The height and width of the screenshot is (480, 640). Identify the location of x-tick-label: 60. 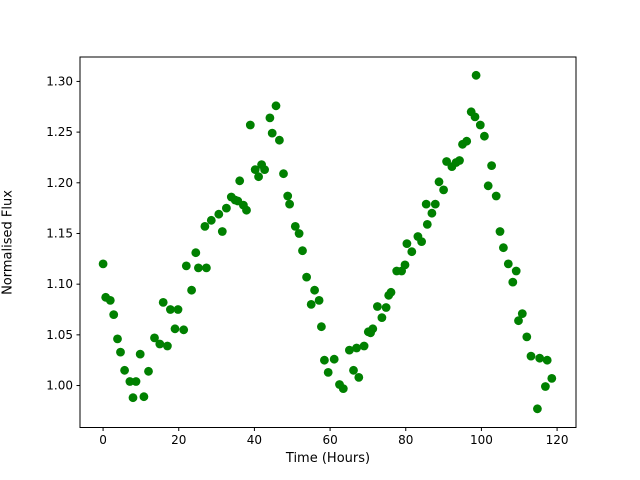
(329, 440).